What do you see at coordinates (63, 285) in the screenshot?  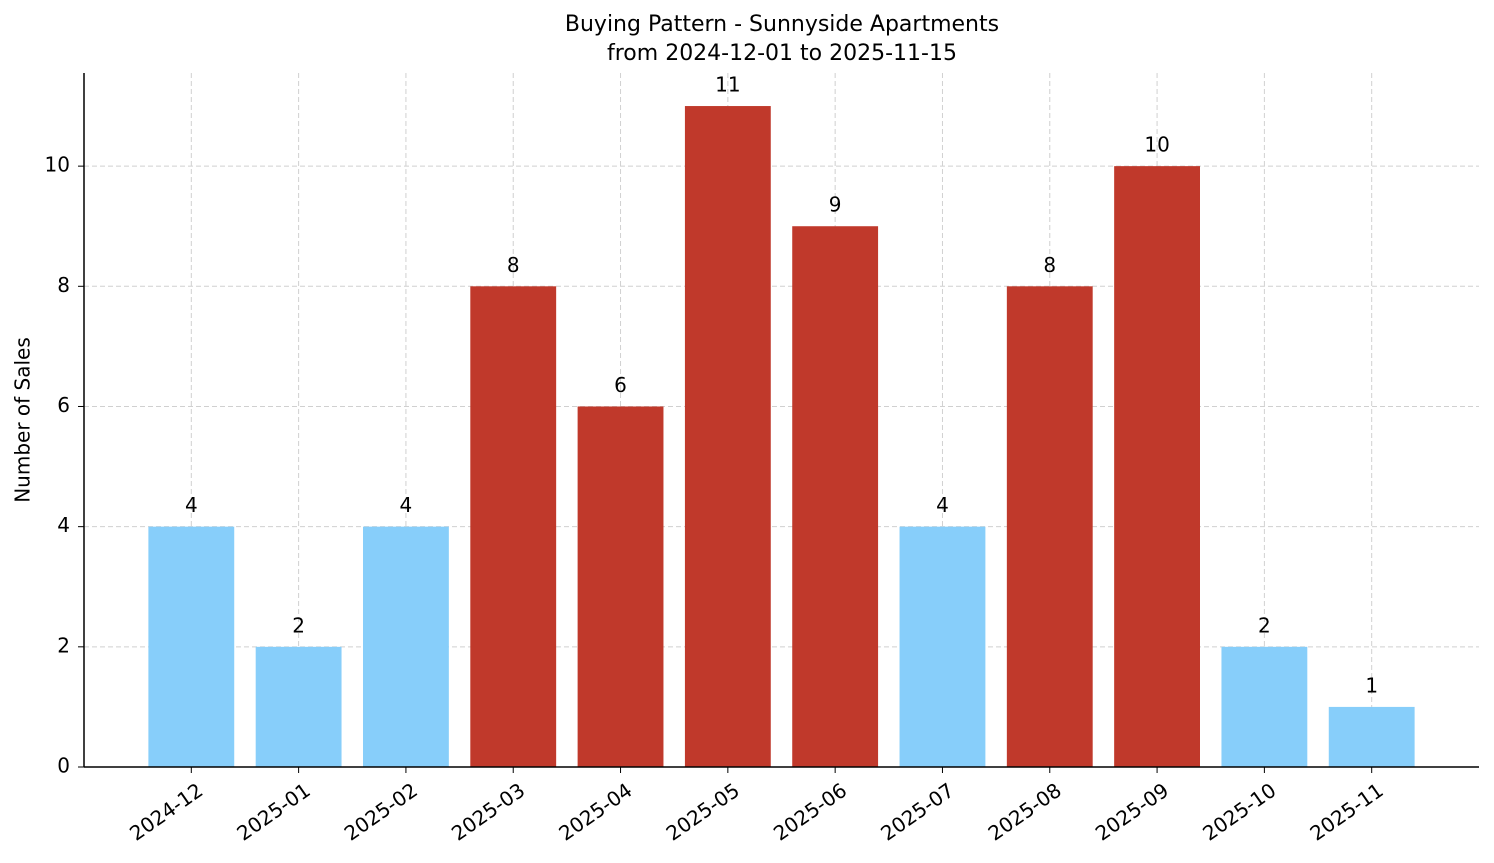 I see `y-tick-label: 8` at bounding box center [63, 285].